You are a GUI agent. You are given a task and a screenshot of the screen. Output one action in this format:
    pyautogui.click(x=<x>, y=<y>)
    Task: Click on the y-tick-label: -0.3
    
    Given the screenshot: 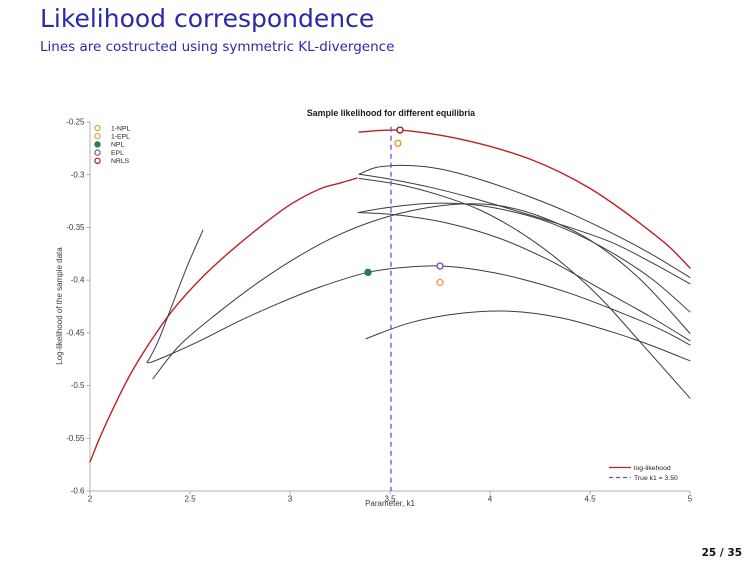 What is the action you would take?
    pyautogui.click(x=78, y=174)
    